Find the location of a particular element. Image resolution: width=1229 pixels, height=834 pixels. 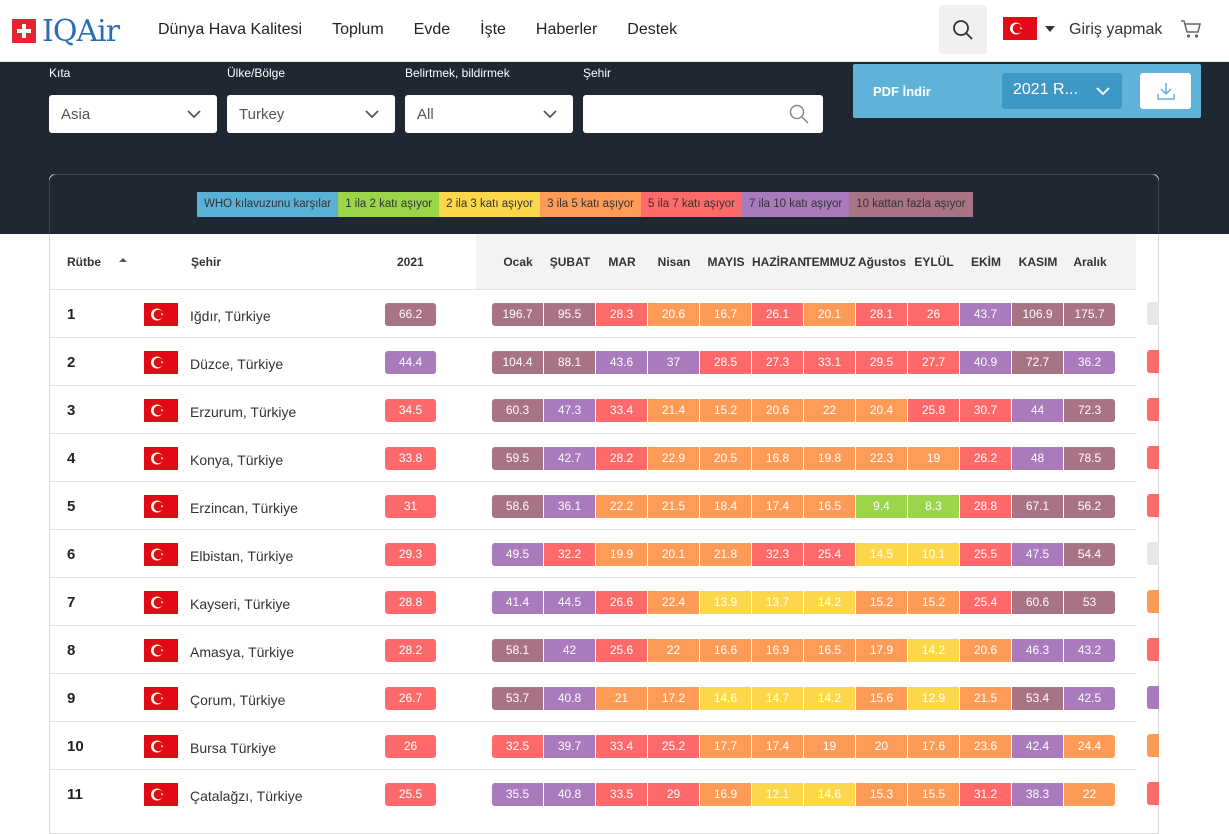

month-value: 95.5 is located at coordinates (569, 314).